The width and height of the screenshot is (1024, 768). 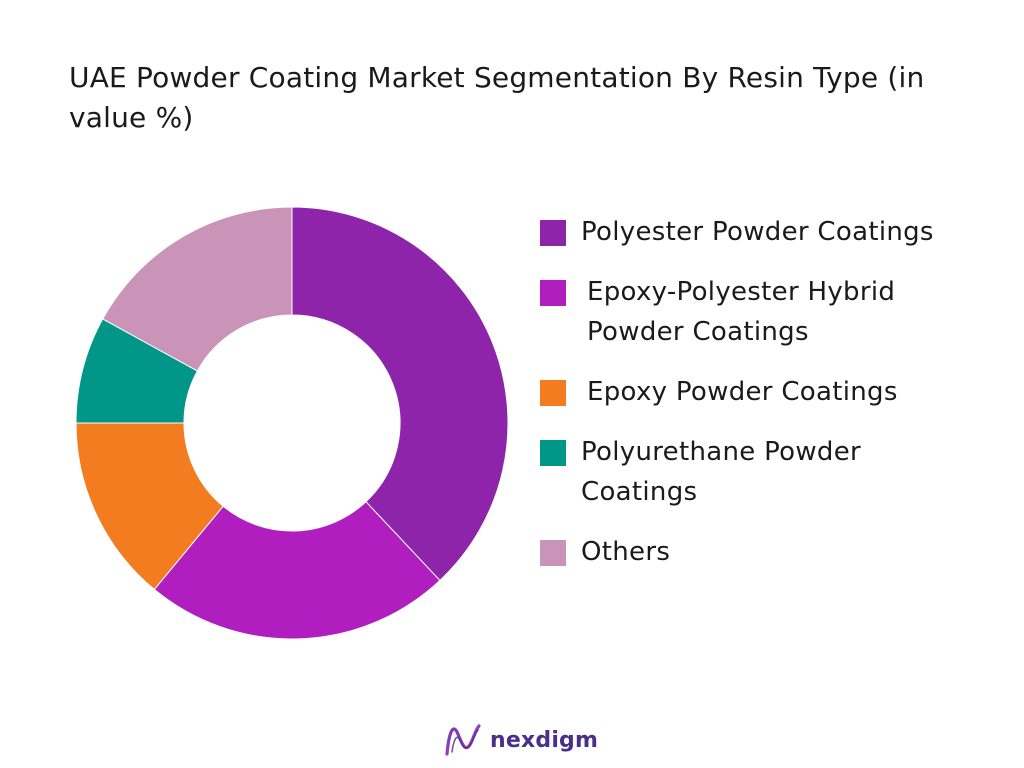 I want to click on legend-item-1: Polyester Powder Coatings, so click(x=775, y=232).